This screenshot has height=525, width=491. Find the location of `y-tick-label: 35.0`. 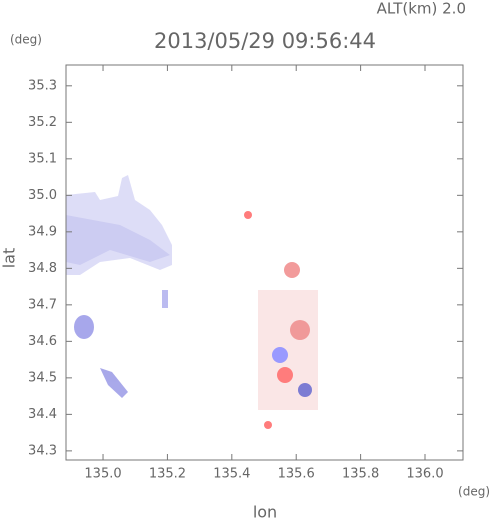

y-tick-label: 35.0 is located at coordinates (42, 195).